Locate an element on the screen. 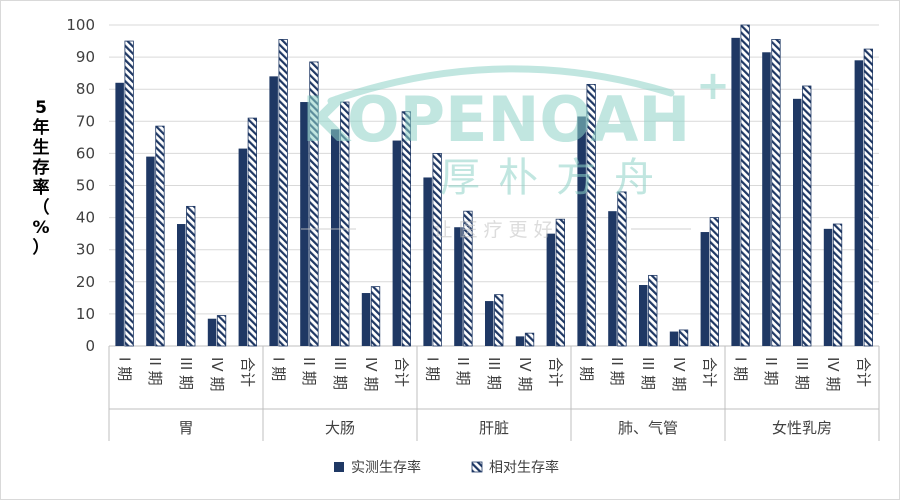  legend-swatch-measured is located at coordinates (339, 467).